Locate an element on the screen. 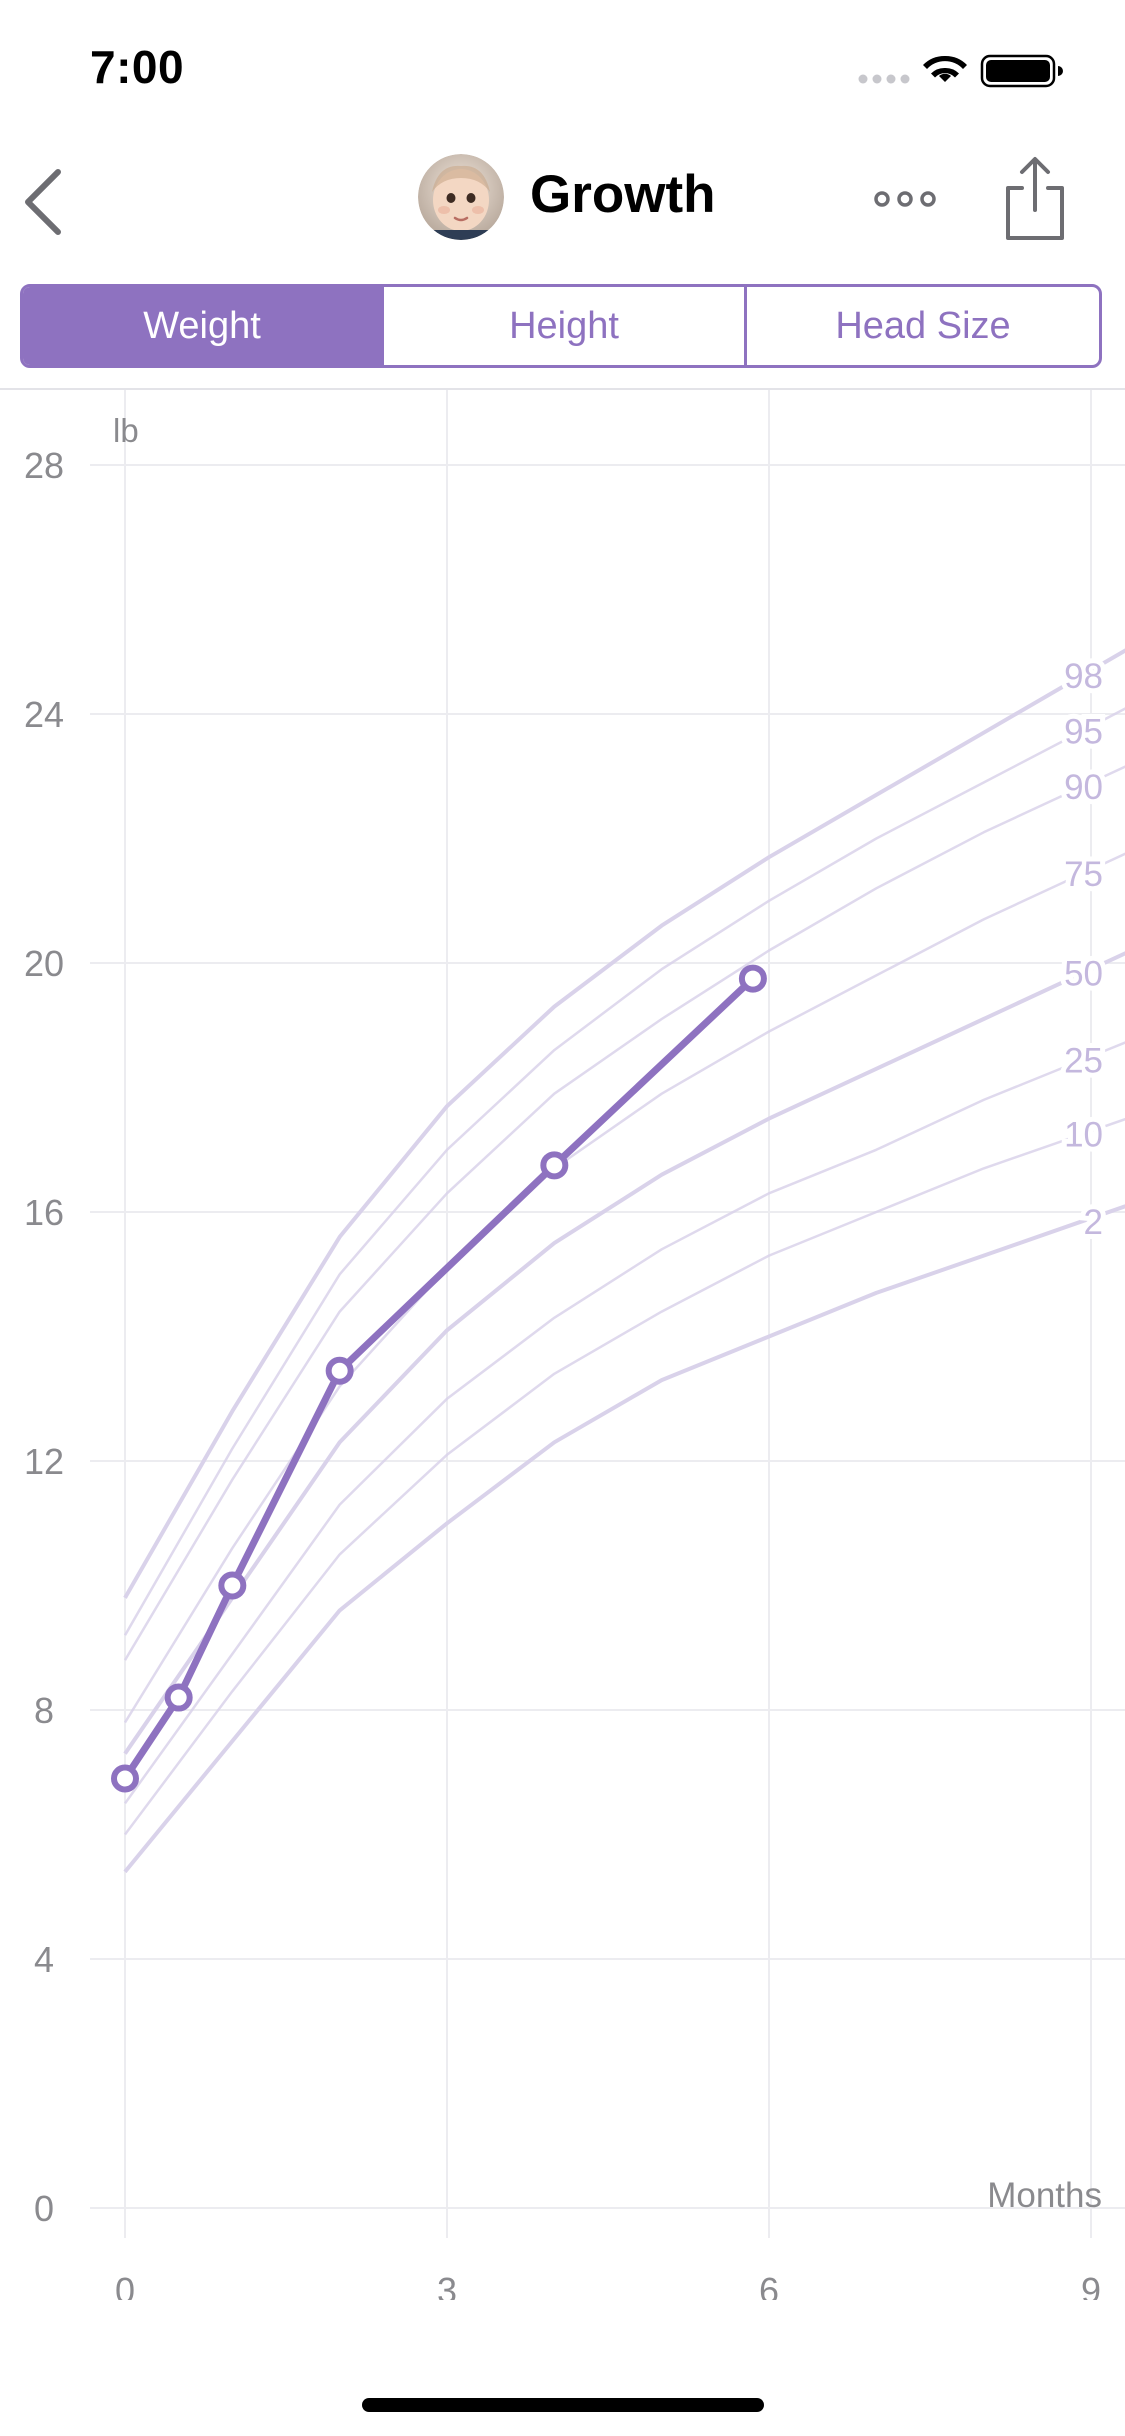 This screenshot has width=1125, height=2436. y-tick-label: 20 is located at coordinates (44, 963).